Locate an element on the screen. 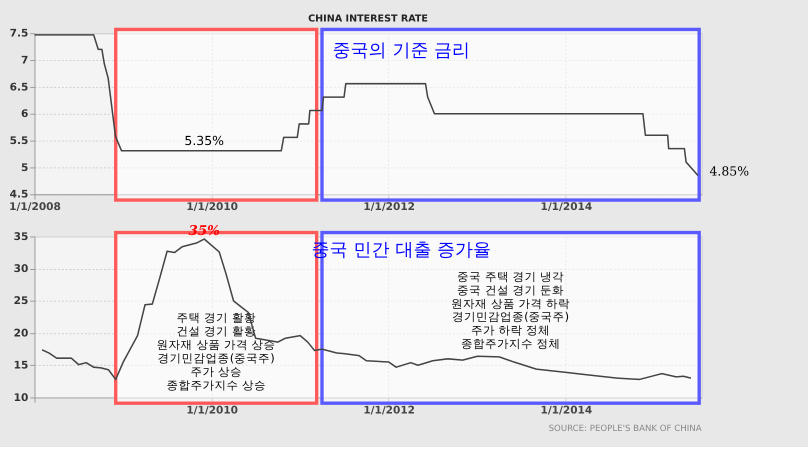  y-tick-label: 5 is located at coordinates (24, 168).